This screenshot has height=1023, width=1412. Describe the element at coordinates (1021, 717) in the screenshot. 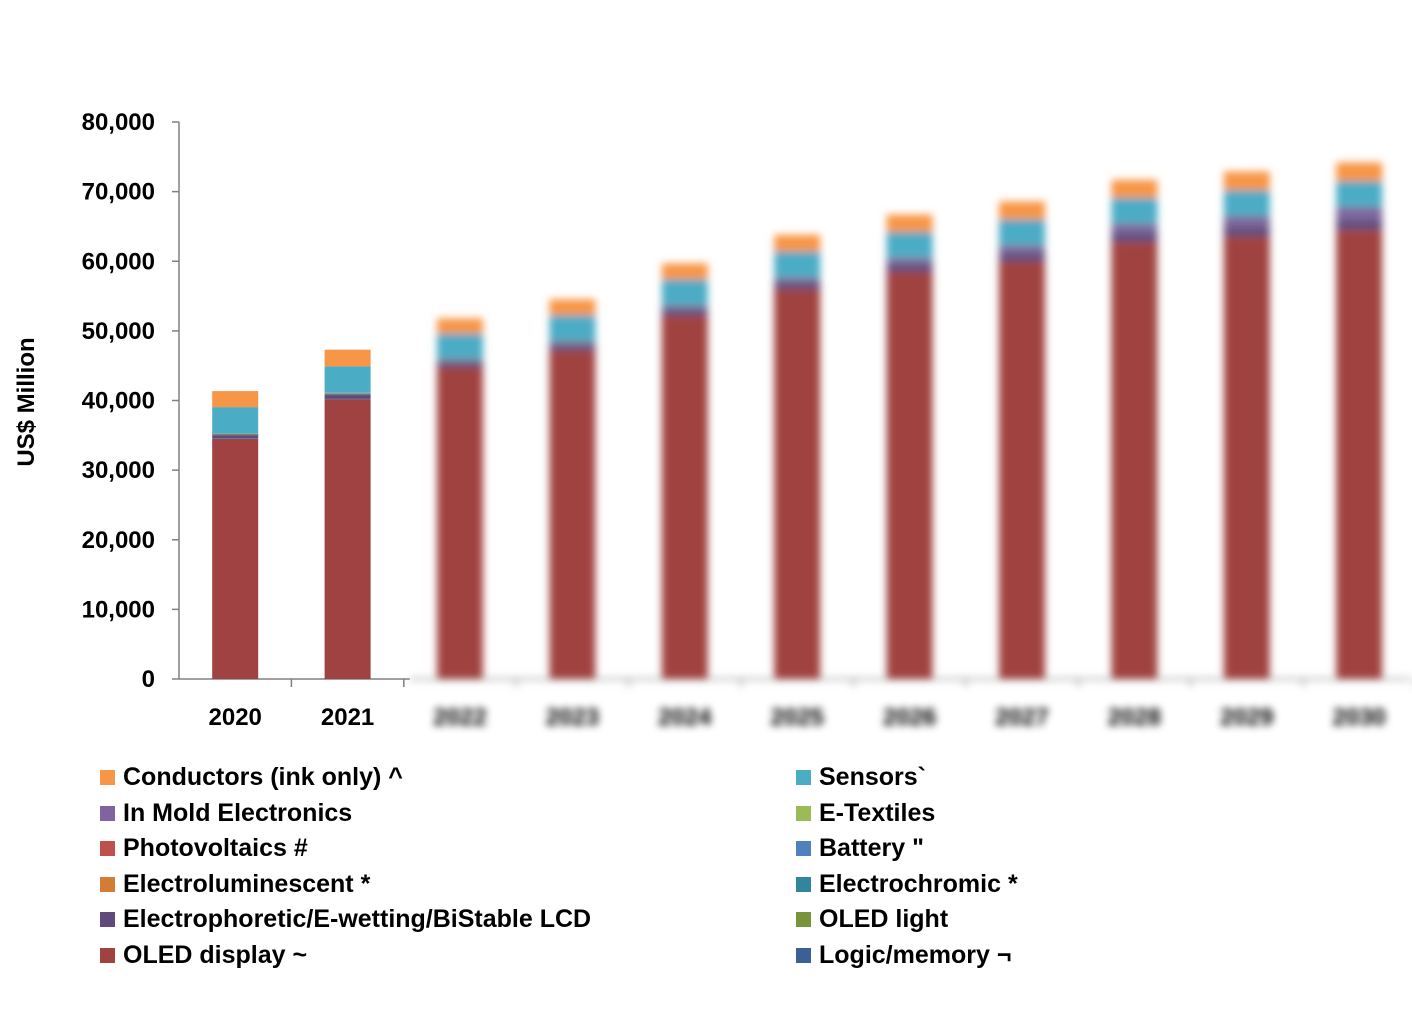

I see `x-tick-label: 2027` at that location.